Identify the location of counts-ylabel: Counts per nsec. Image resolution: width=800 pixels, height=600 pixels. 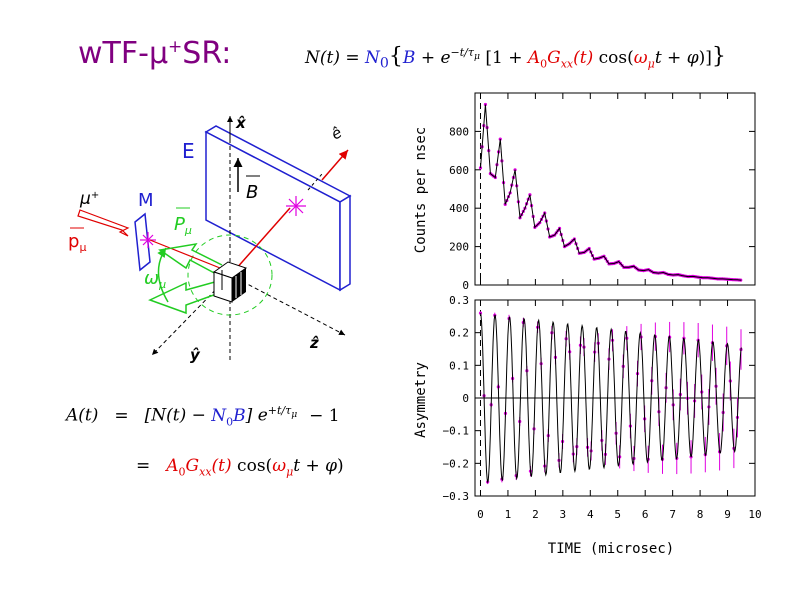
(421, 190).